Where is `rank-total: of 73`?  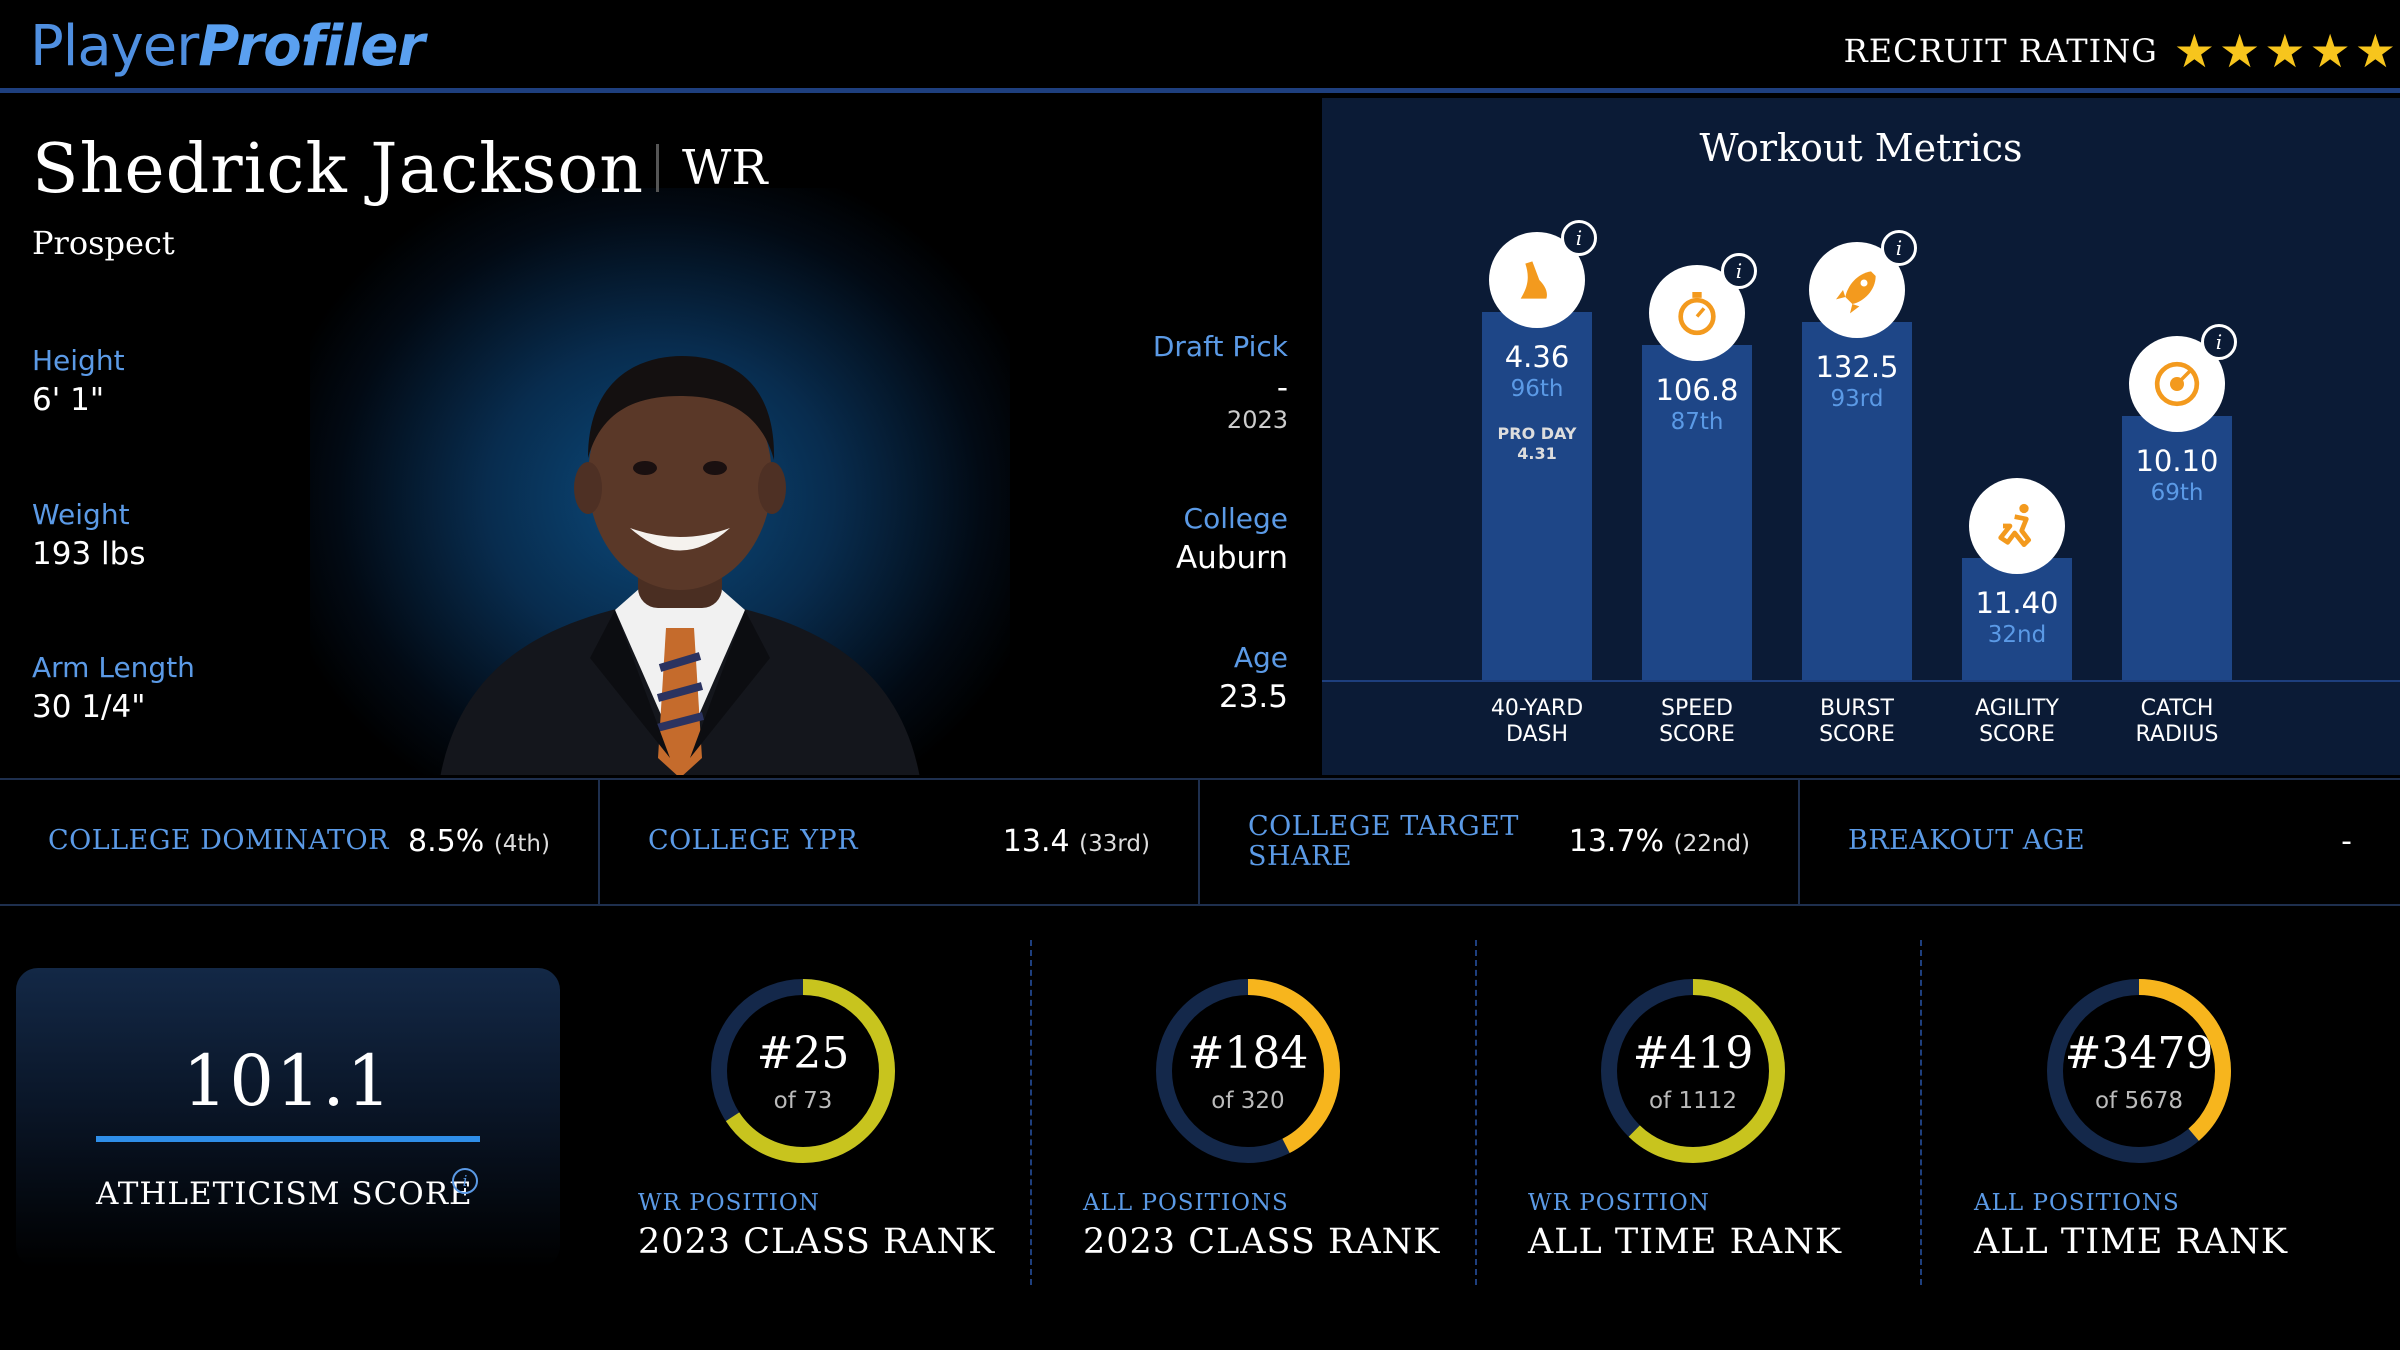
rank-total: of 73 is located at coordinates (803, 1101).